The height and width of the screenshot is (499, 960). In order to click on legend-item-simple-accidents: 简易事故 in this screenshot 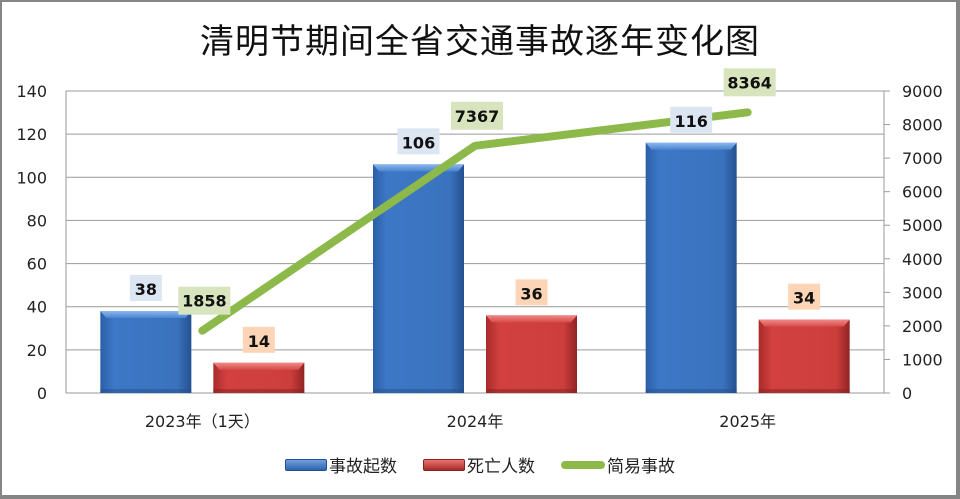, I will do `click(618, 464)`.